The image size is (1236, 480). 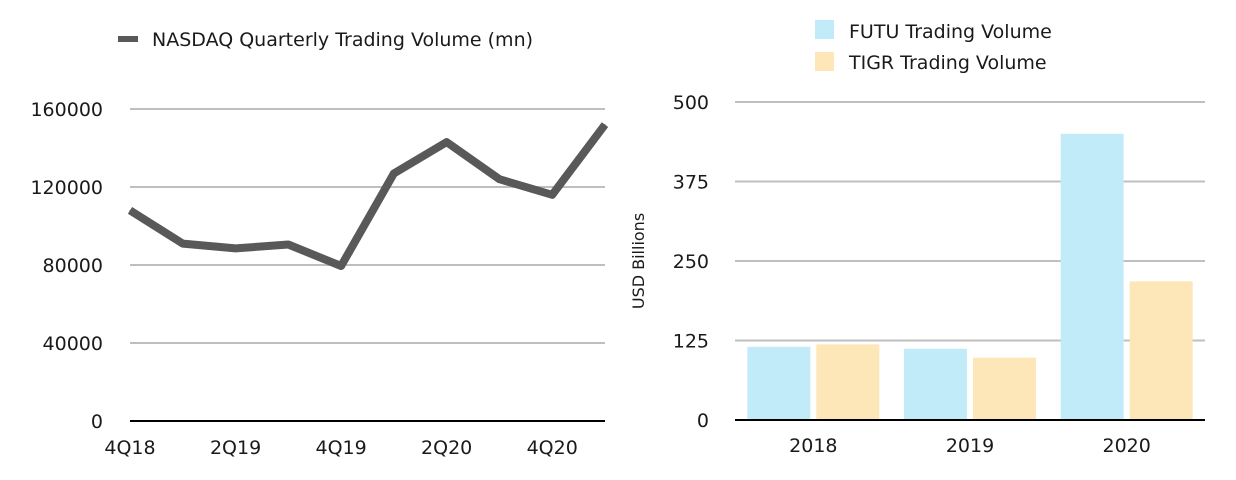 I want to click on y-axis-title: USD Billions, so click(x=638, y=261).